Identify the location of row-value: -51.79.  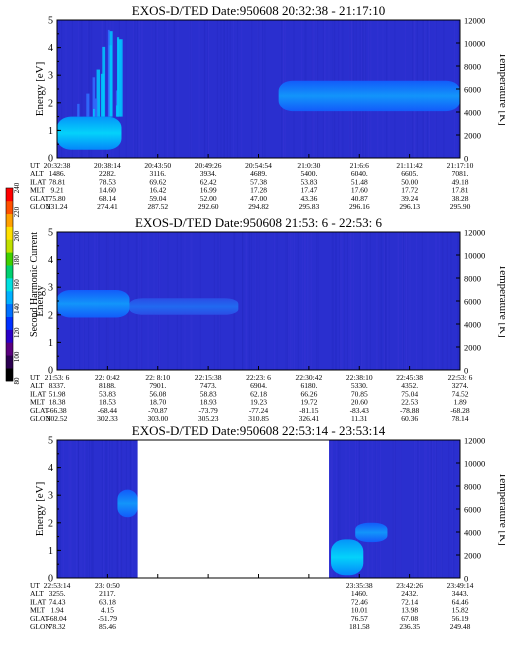
(108, 618).